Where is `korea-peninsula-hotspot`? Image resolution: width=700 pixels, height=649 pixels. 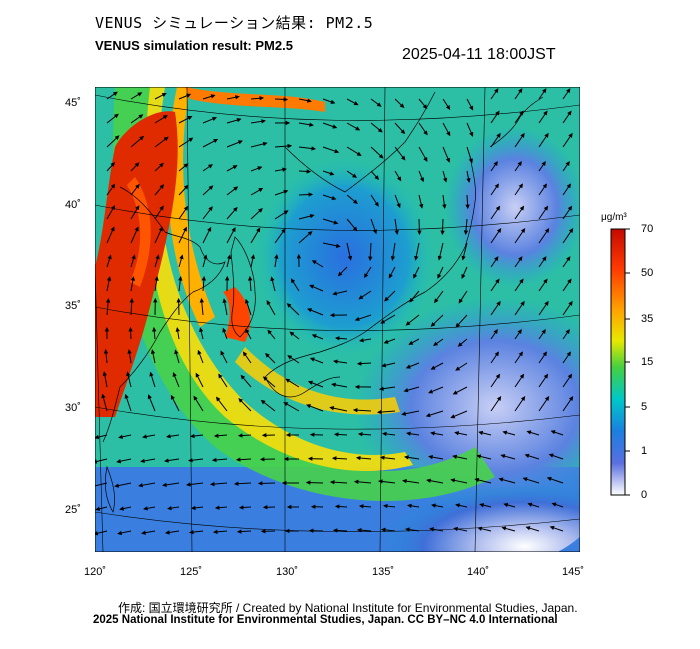
korea-peninsula-hotspot is located at coordinates (237, 314).